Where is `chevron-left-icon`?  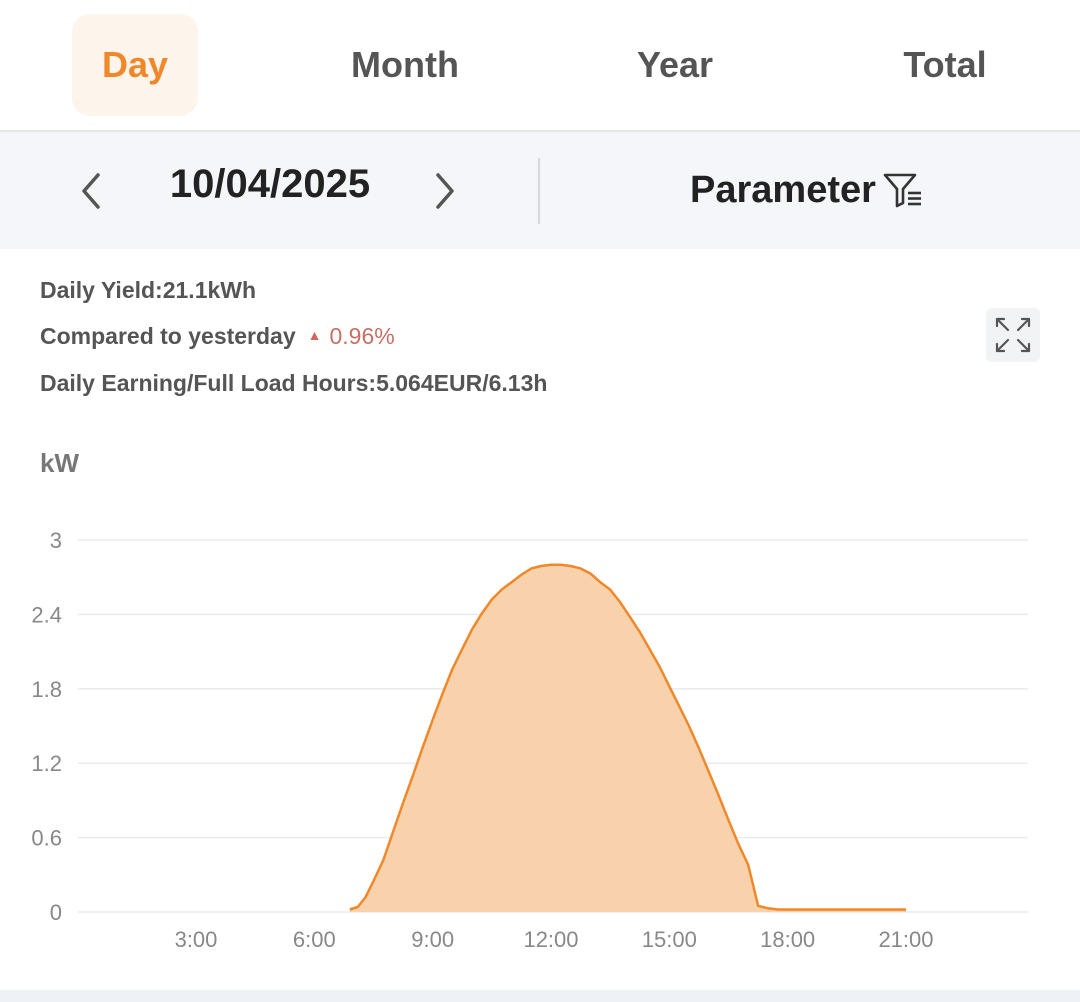 chevron-left-icon is located at coordinates (91, 191).